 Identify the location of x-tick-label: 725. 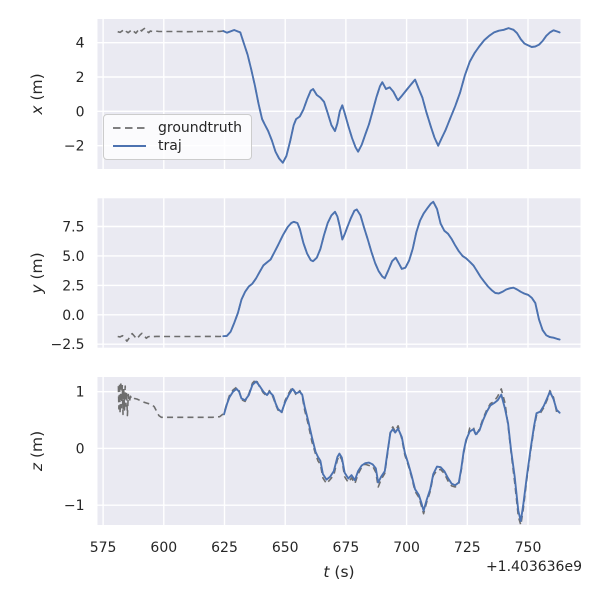
(467, 548).